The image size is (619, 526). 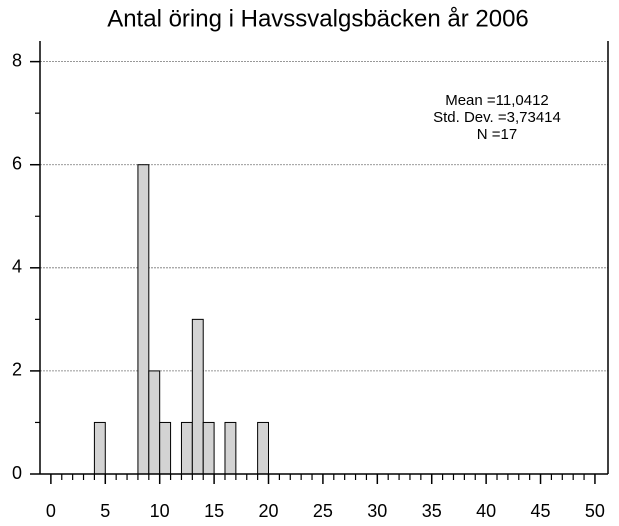 I want to click on annotation: Std. Dev. =3,73414, so click(x=497, y=117).